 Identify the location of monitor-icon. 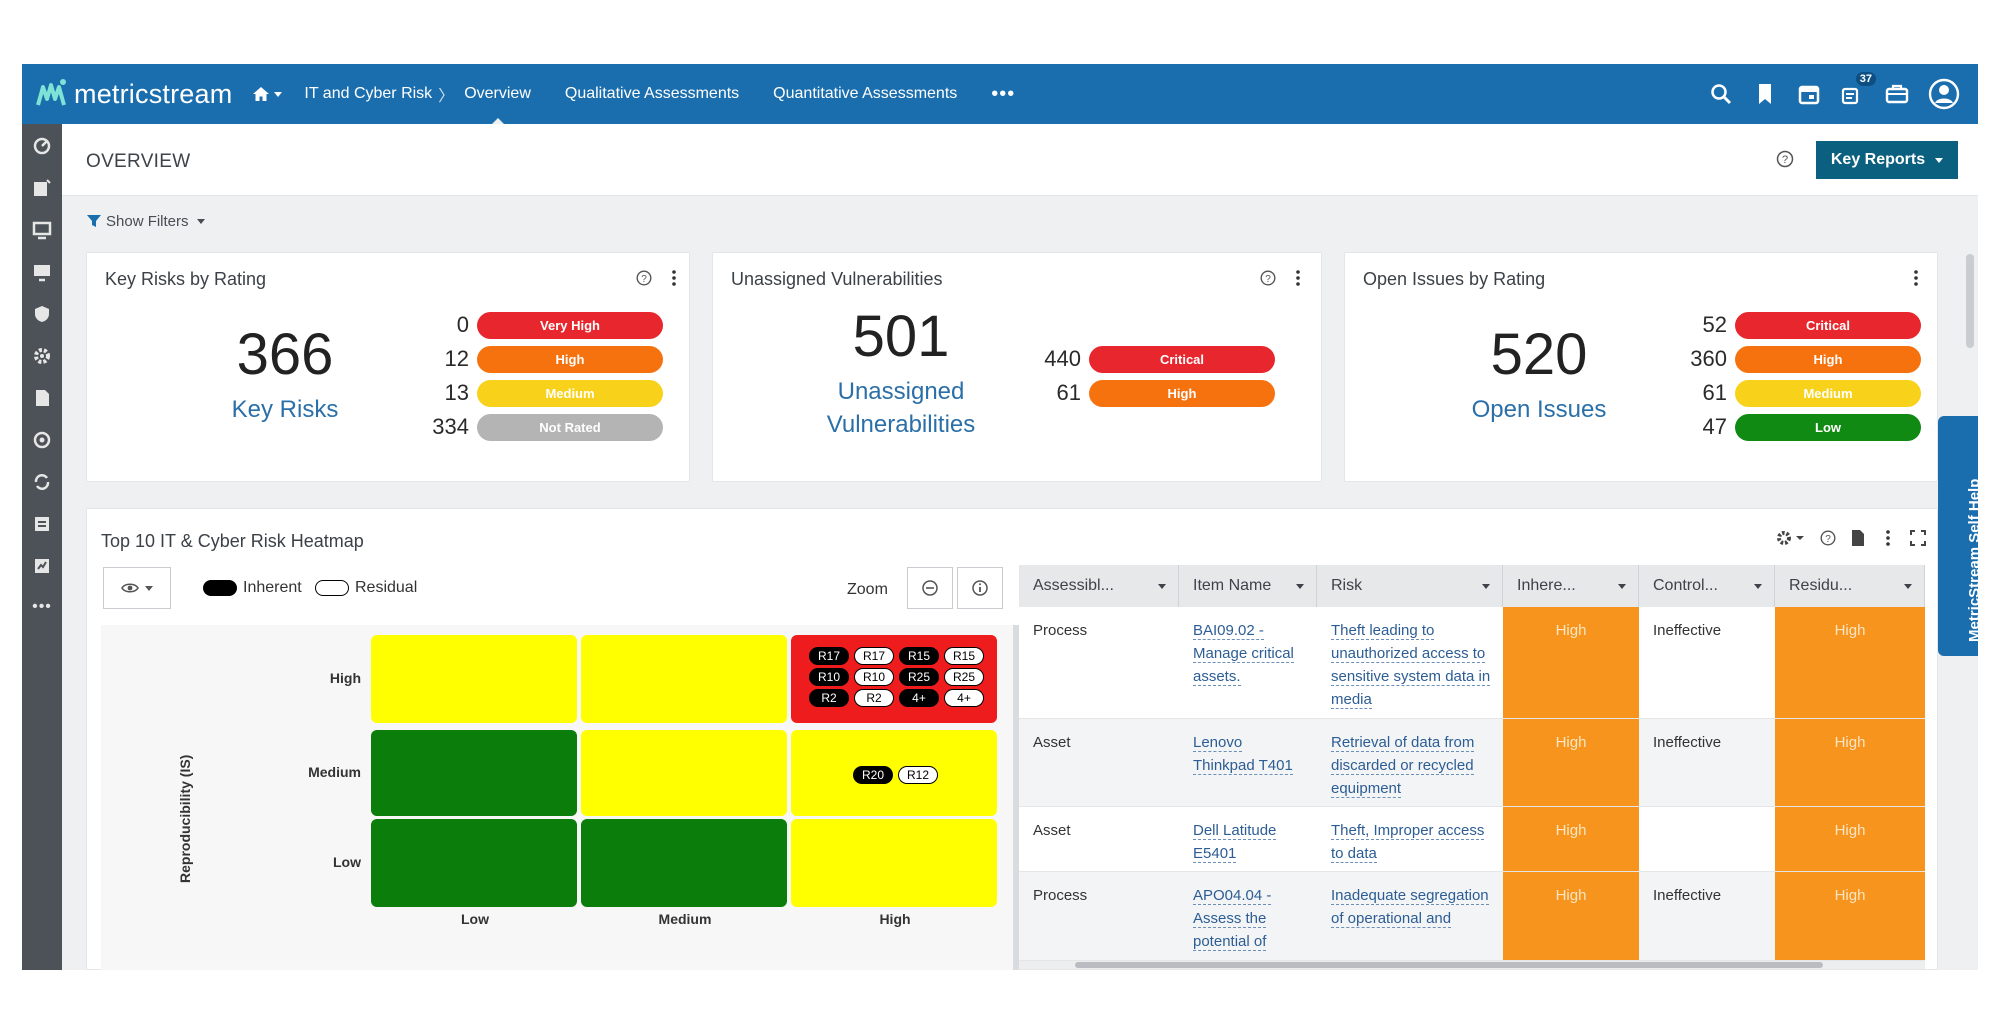
(42, 272).